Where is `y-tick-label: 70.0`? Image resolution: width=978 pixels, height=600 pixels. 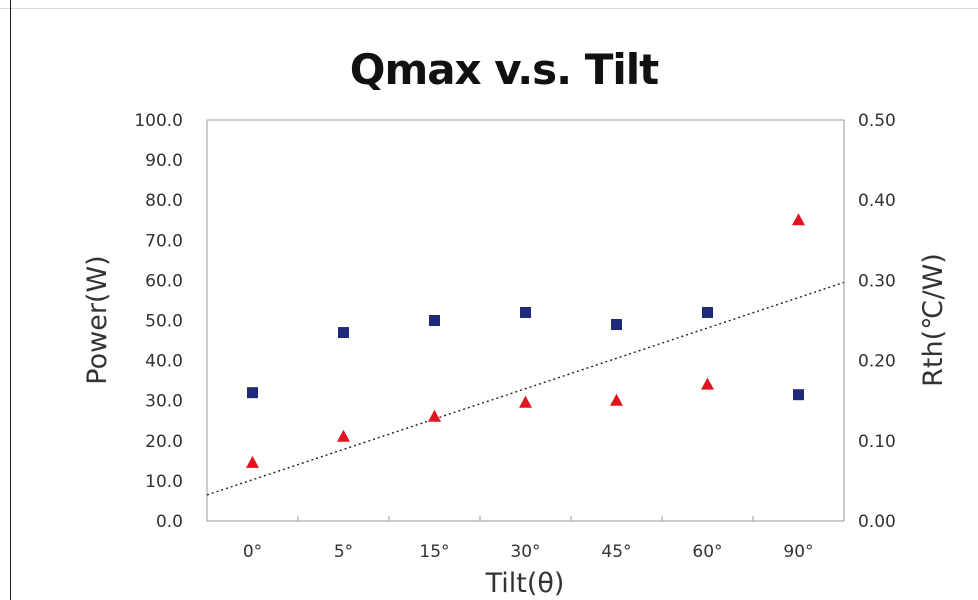
y-tick-label: 70.0 is located at coordinates (164, 241).